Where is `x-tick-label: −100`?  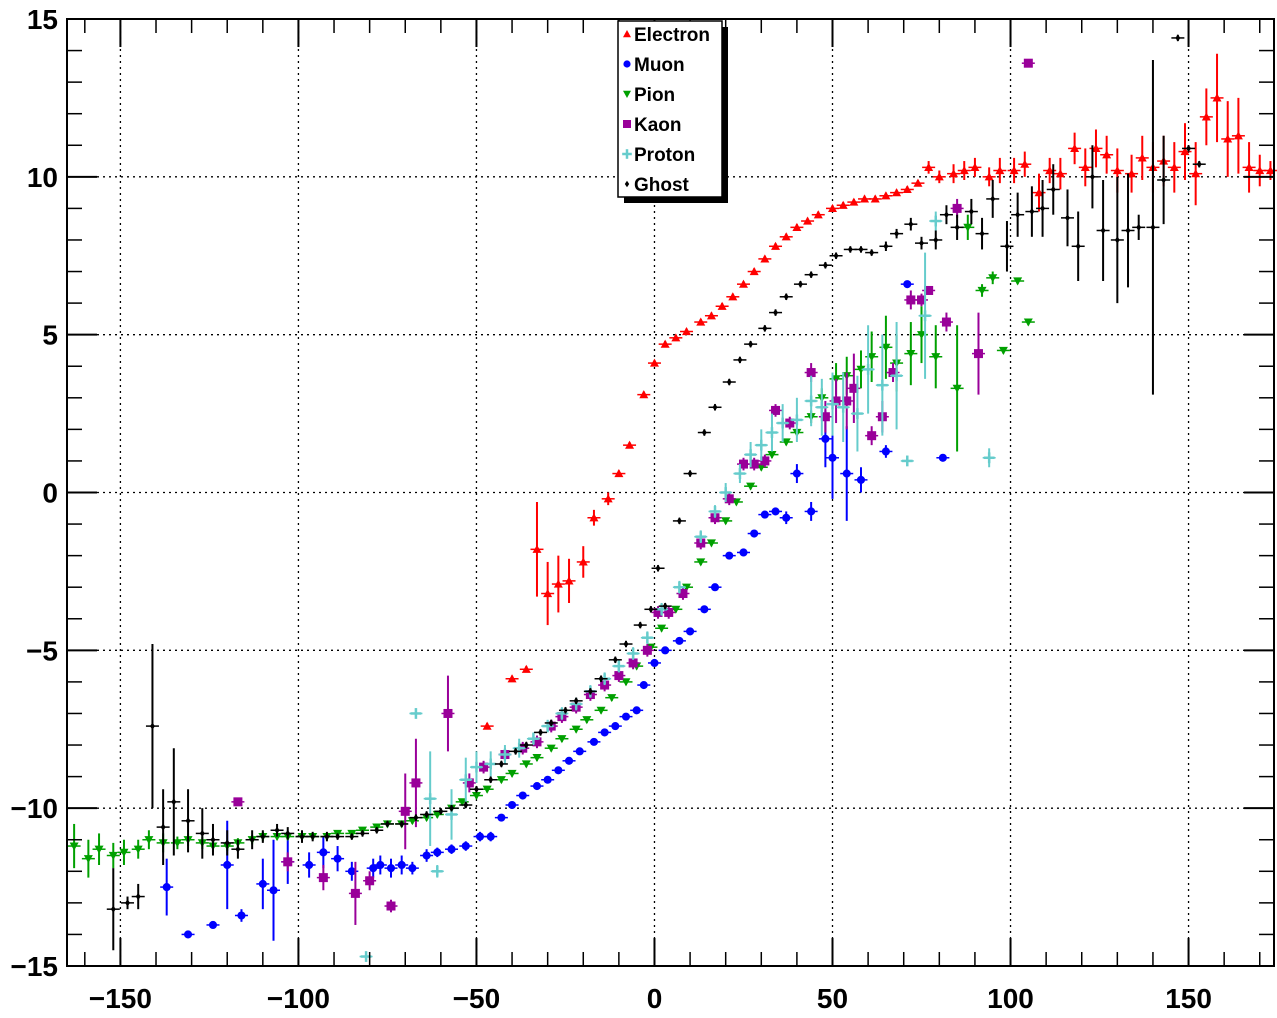 x-tick-label: −100 is located at coordinates (298, 998).